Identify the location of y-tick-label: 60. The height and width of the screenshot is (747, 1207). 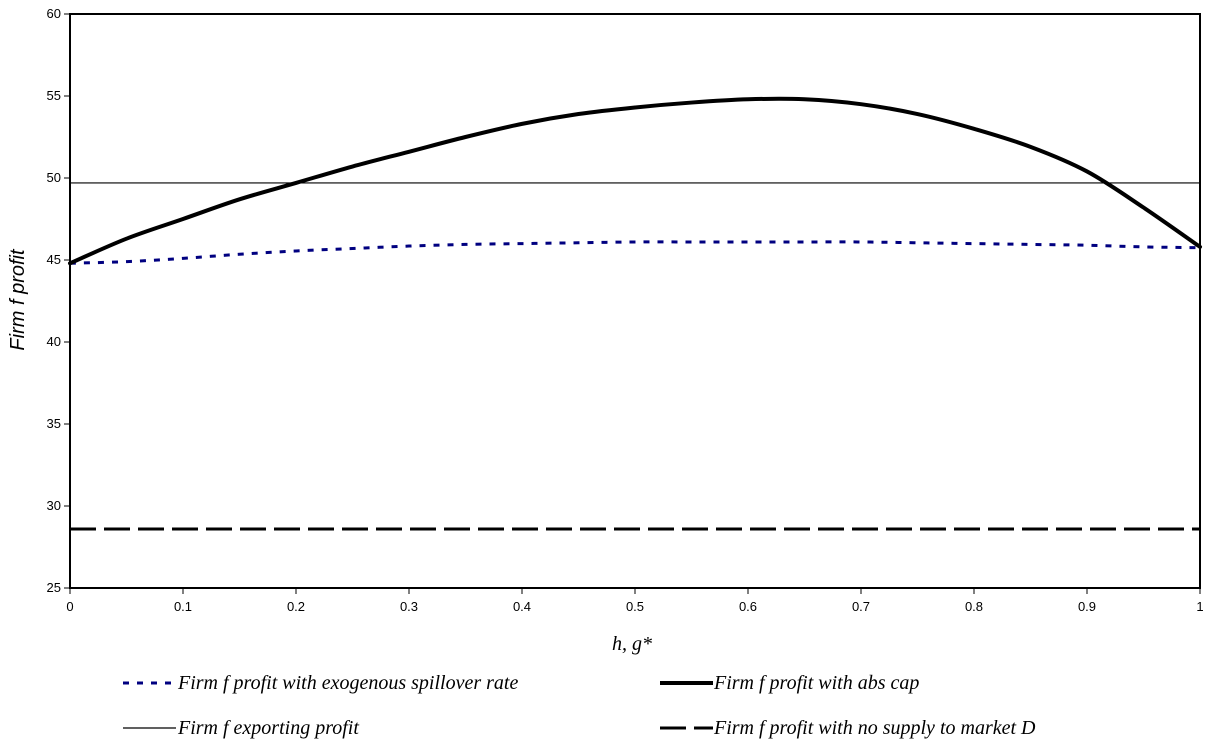
(54, 13).